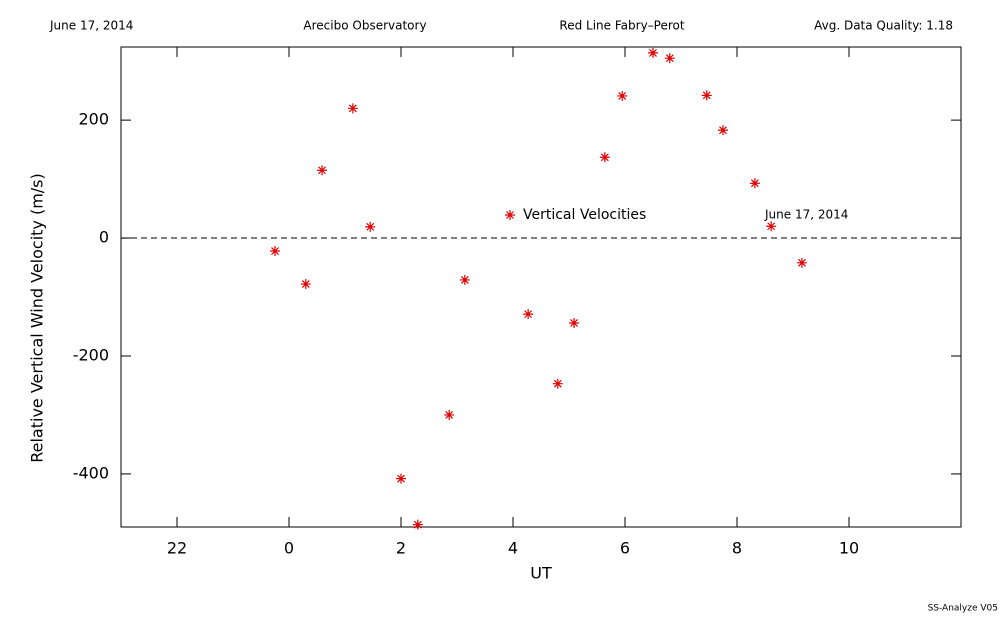  I want to click on header-site: Arecibo Observatory, so click(364, 26).